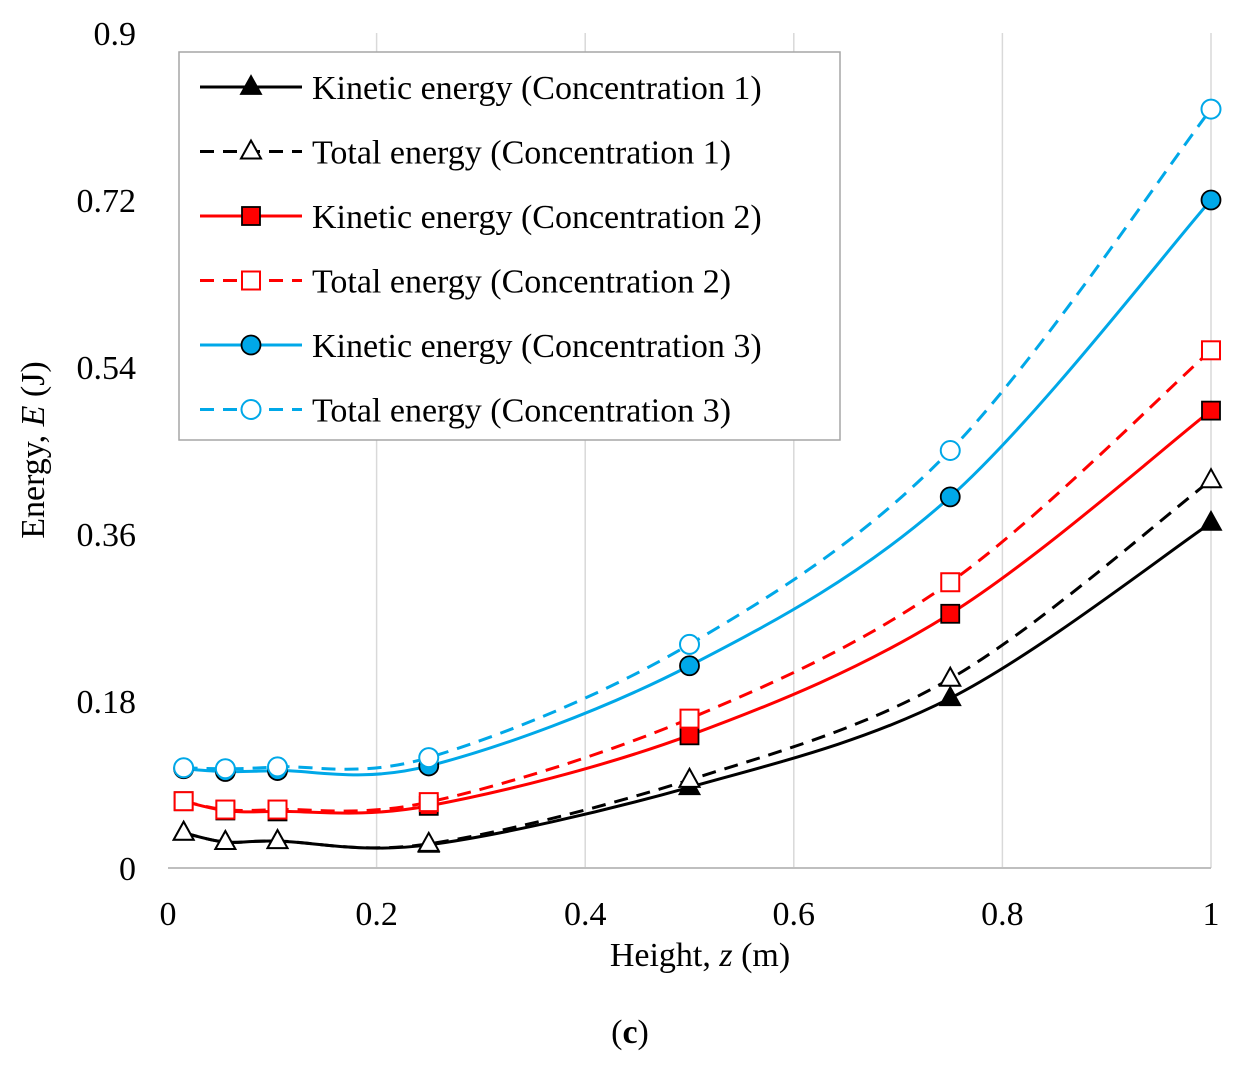 This screenshot has width=1241, height=1065. I want to click on legend-entry-4: Total energy (Concentration 2), so click(465, 282).